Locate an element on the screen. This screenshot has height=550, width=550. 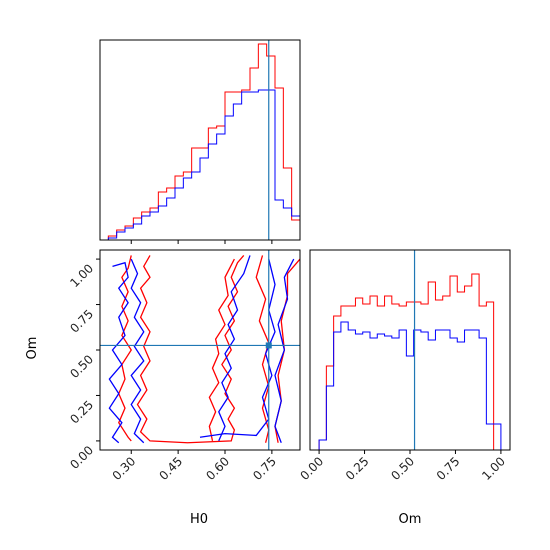
joint-frame is located at coordinates (200, 350).